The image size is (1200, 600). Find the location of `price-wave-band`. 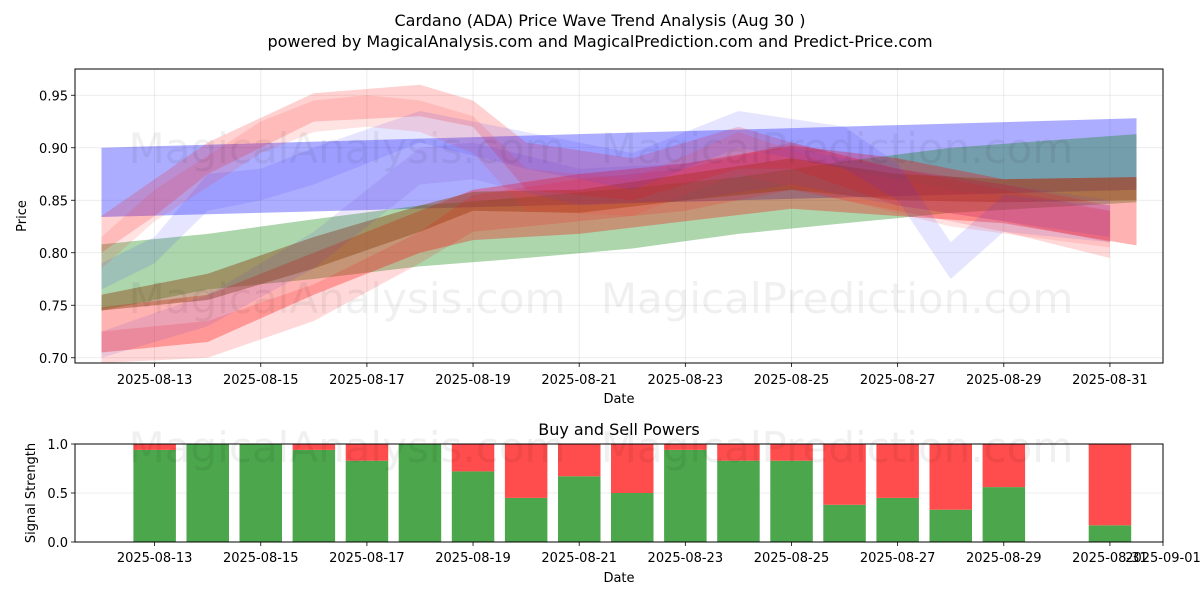

price-wave-band is located at coordinates (619, 167).